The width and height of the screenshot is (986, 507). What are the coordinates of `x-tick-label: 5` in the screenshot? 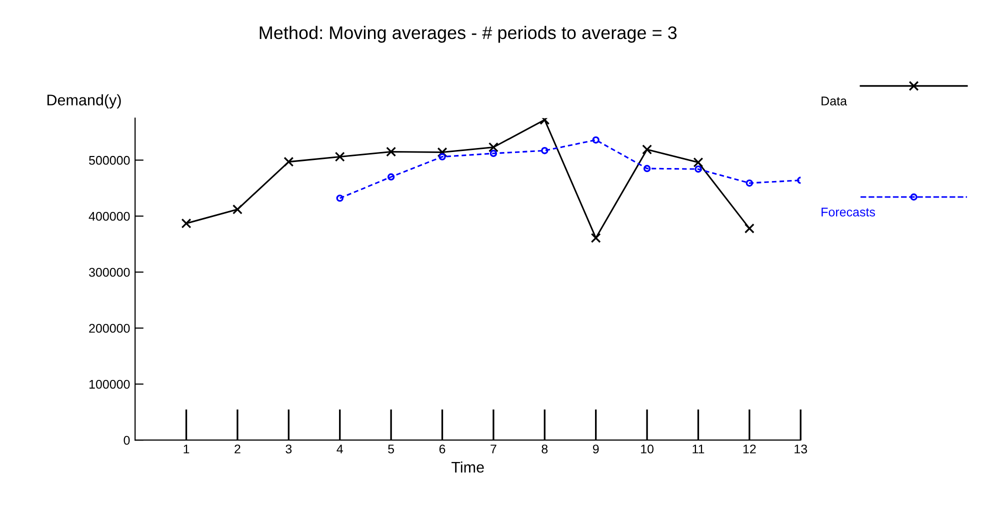 It's located at (391, 449).